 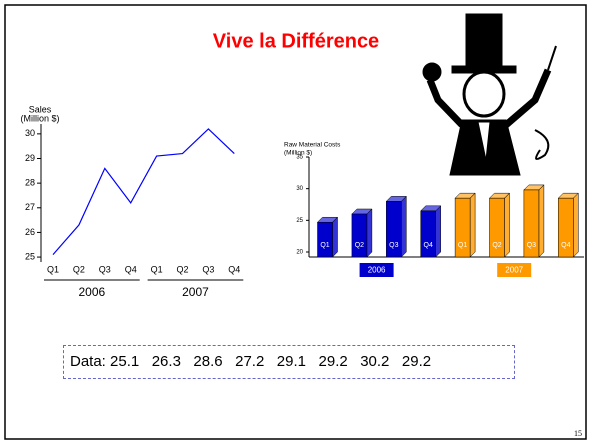 What do you see at coordinates (296, 41) in the screenshot?
I see `slide-title: Vive la Différence` at bounding box center [296, 41].